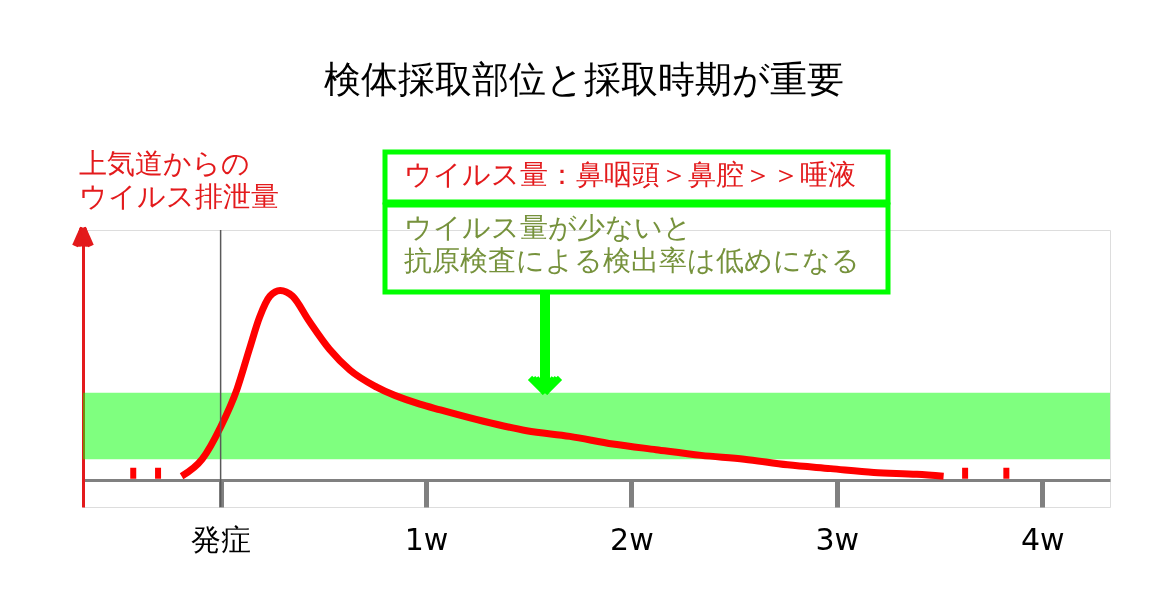 The image size is (1170, 613). Describe the element at coordinates (630, 174) in the screenshot. I see `text: ウイルス量：鼻咽頭＞鼻腔＞＞唾液` at that location.